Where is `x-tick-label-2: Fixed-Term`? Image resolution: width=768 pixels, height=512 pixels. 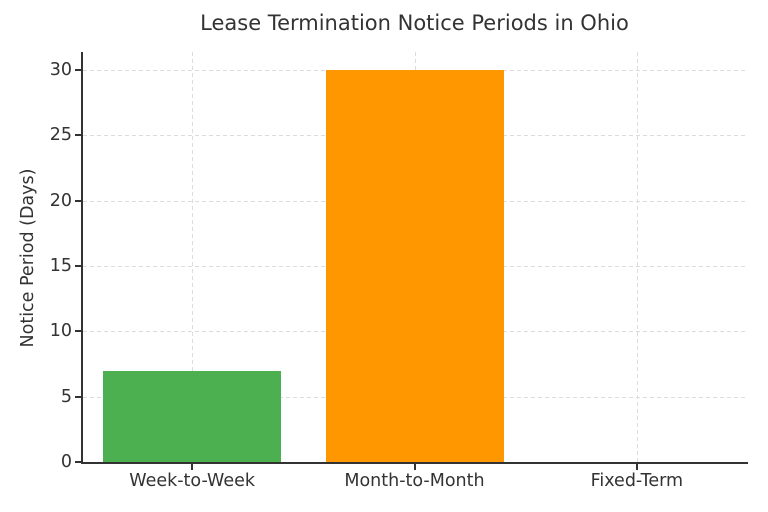 x-tick-label-2: Fixed-Term is located at coordinates (637, 481).